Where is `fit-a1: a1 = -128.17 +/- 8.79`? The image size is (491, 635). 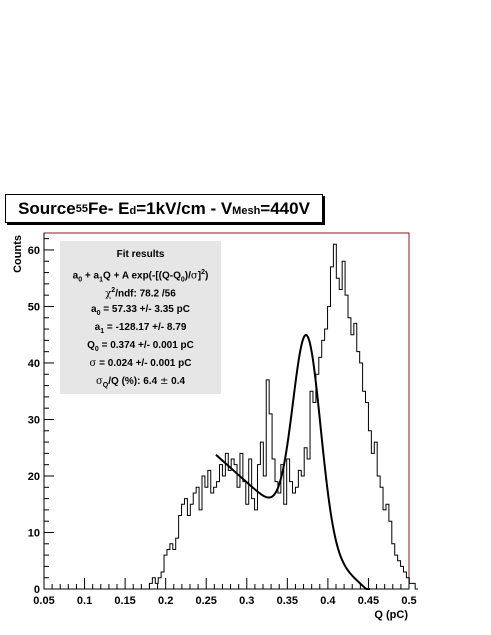
fit-a1: a1 = -128.17 +/- 8.79 is located at coordinates (140, 328).